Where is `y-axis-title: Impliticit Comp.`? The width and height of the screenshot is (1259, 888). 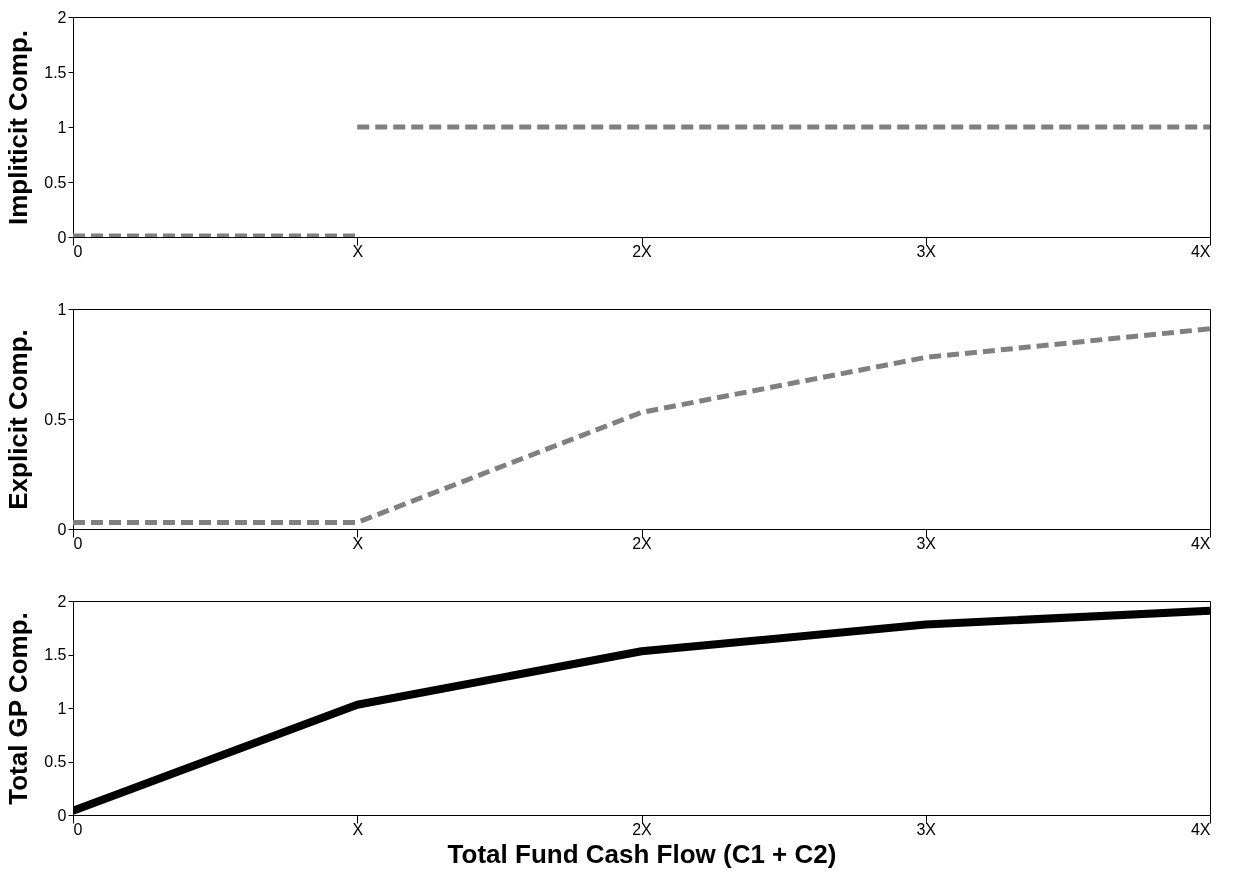 y-axis-title: Impliticit Comp. is located at coordinates (18, 127).